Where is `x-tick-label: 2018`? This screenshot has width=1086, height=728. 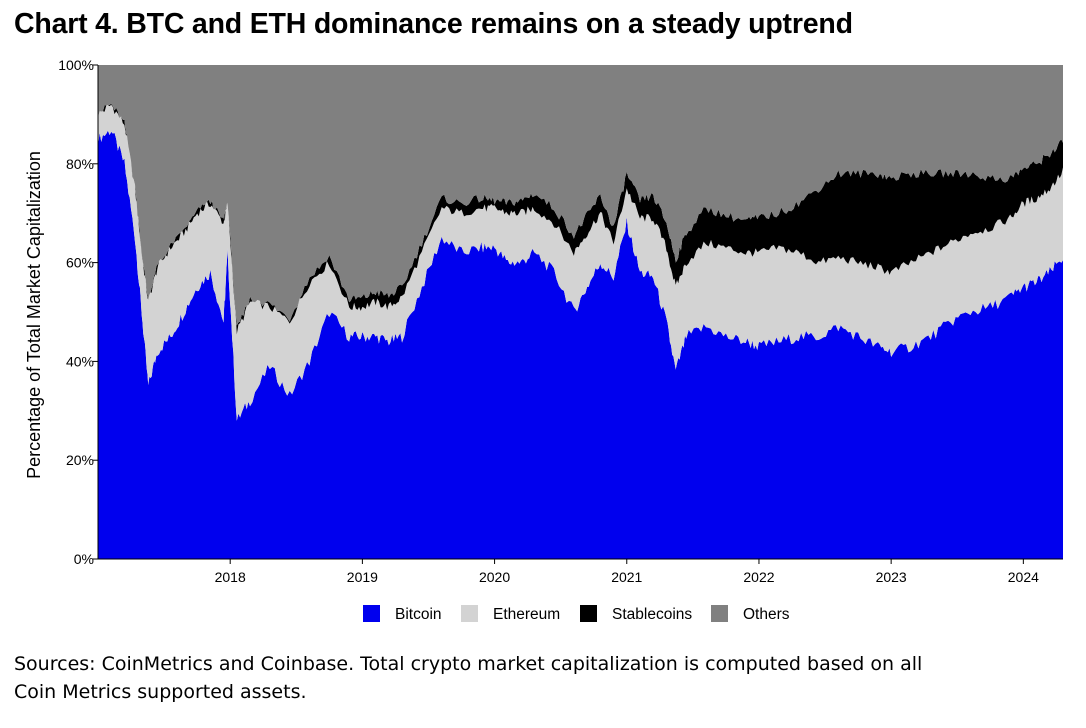 x-tick-label: 2018 is located at coordinates (230, 577).